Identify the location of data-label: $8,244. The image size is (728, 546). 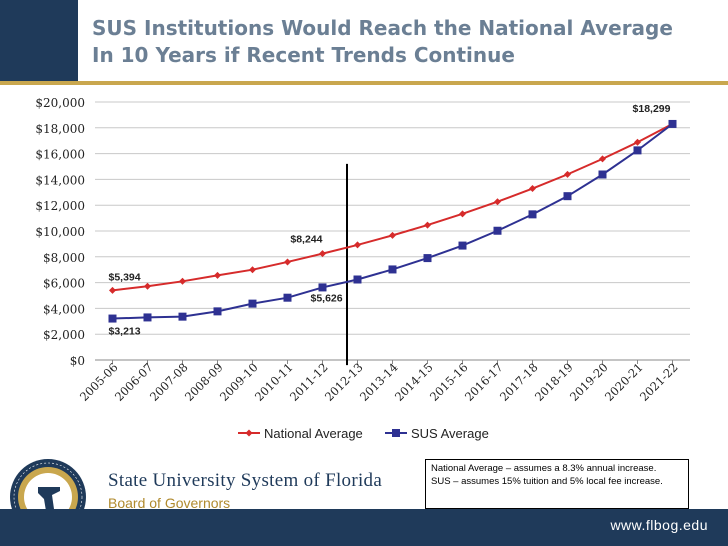
(306, 240).